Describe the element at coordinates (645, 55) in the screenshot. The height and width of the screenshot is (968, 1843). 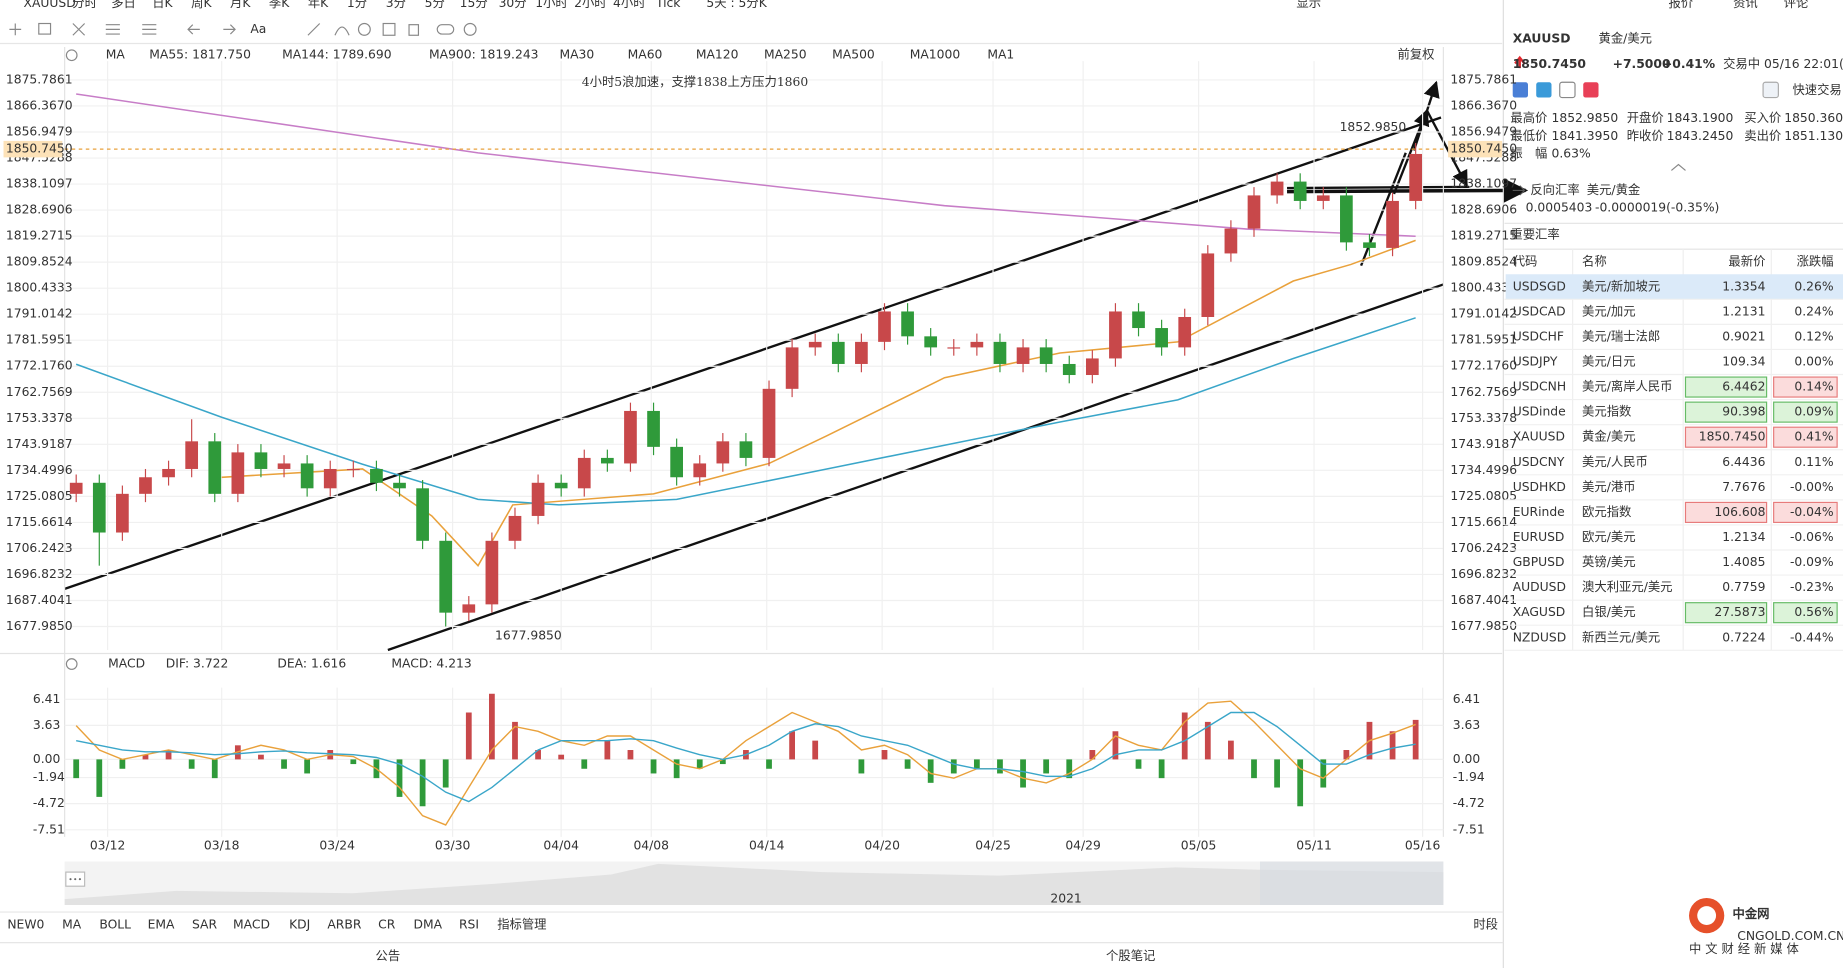
I see `legend-entry-inactive: MA60` at that location.